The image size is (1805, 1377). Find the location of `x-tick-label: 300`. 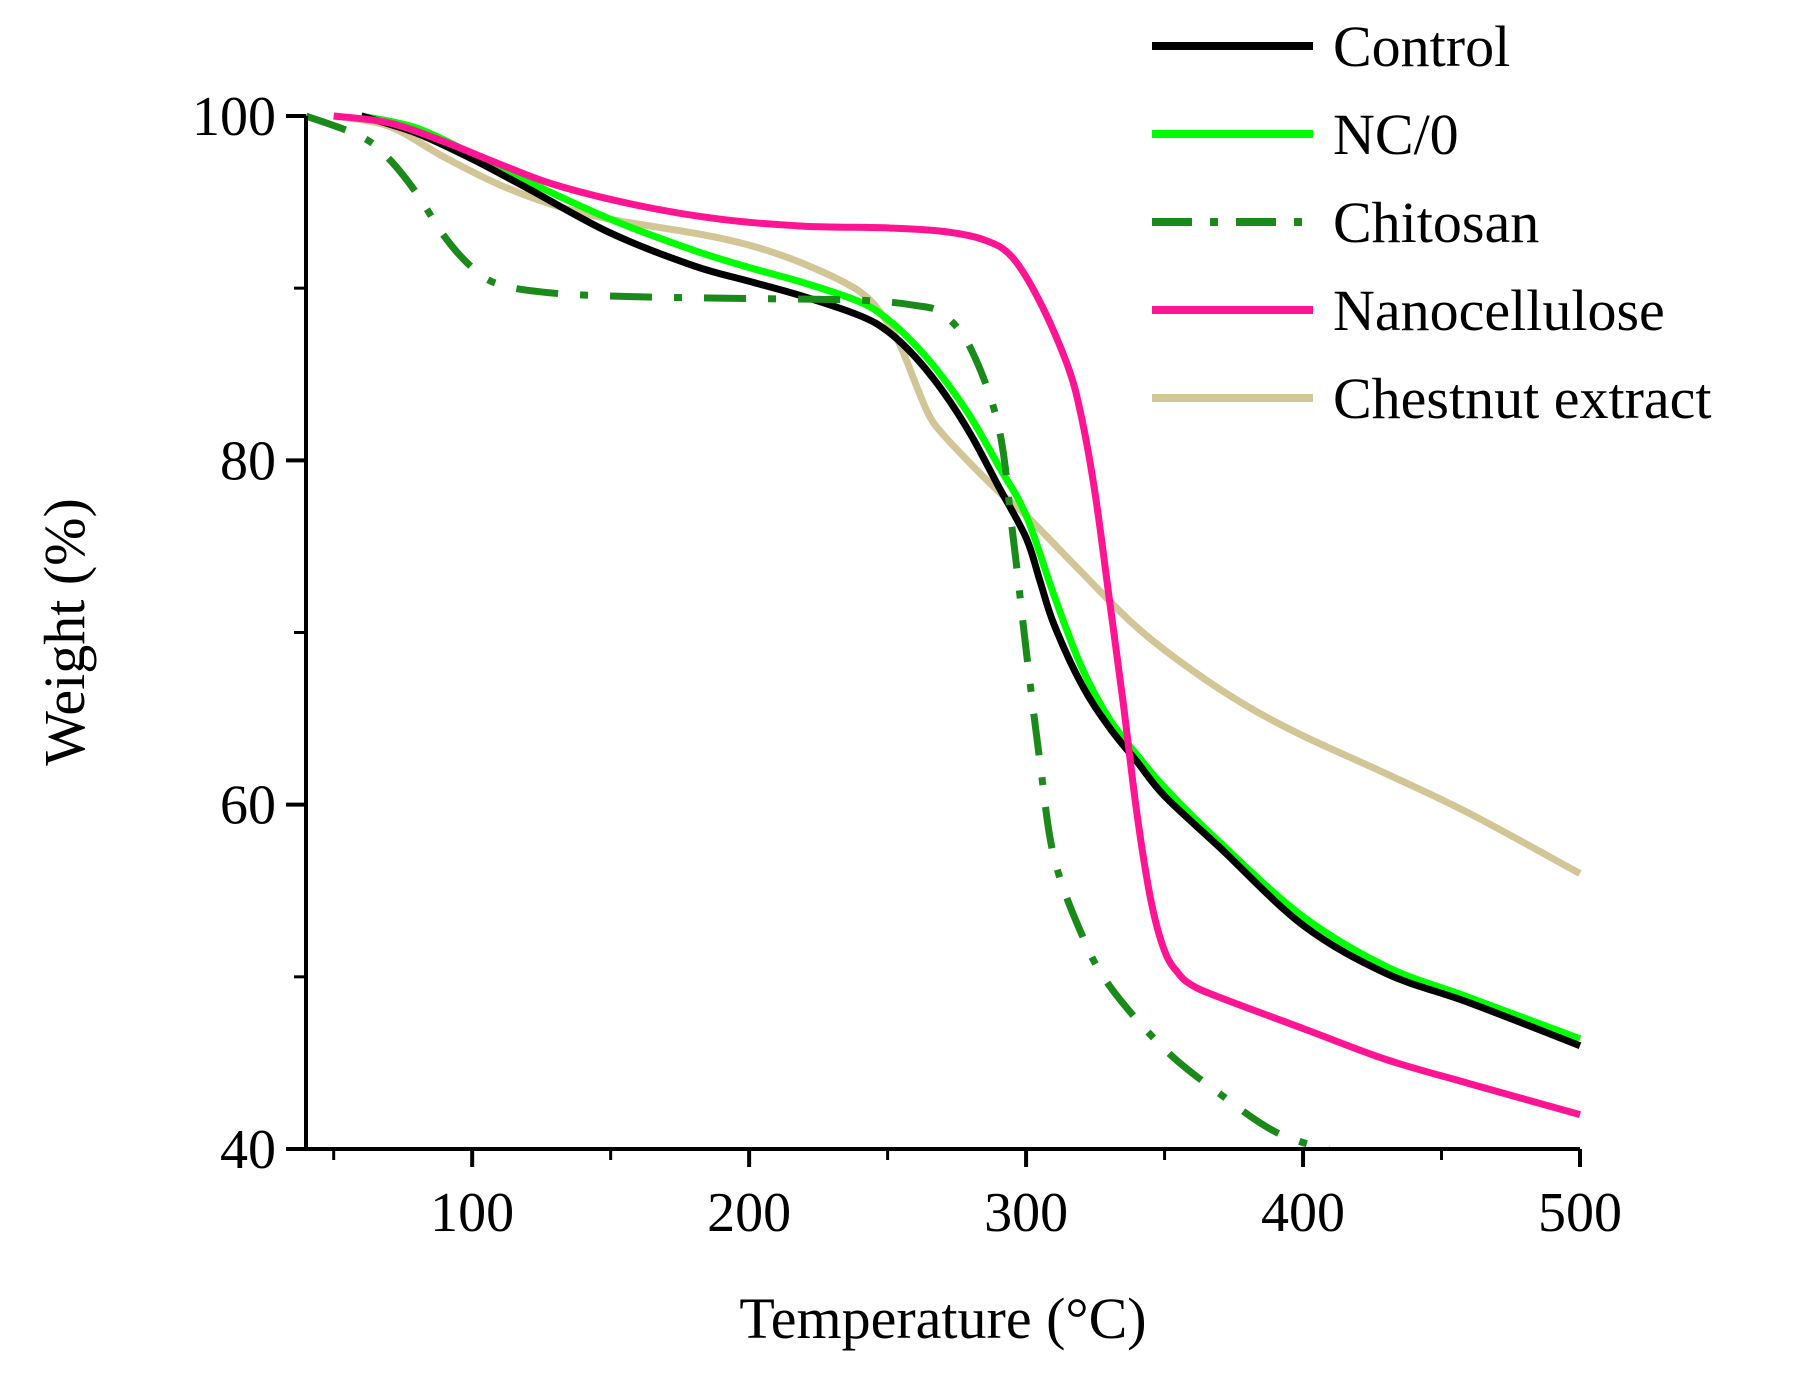

x-tick-label: 300 is located at coordinates (1026, 1213).